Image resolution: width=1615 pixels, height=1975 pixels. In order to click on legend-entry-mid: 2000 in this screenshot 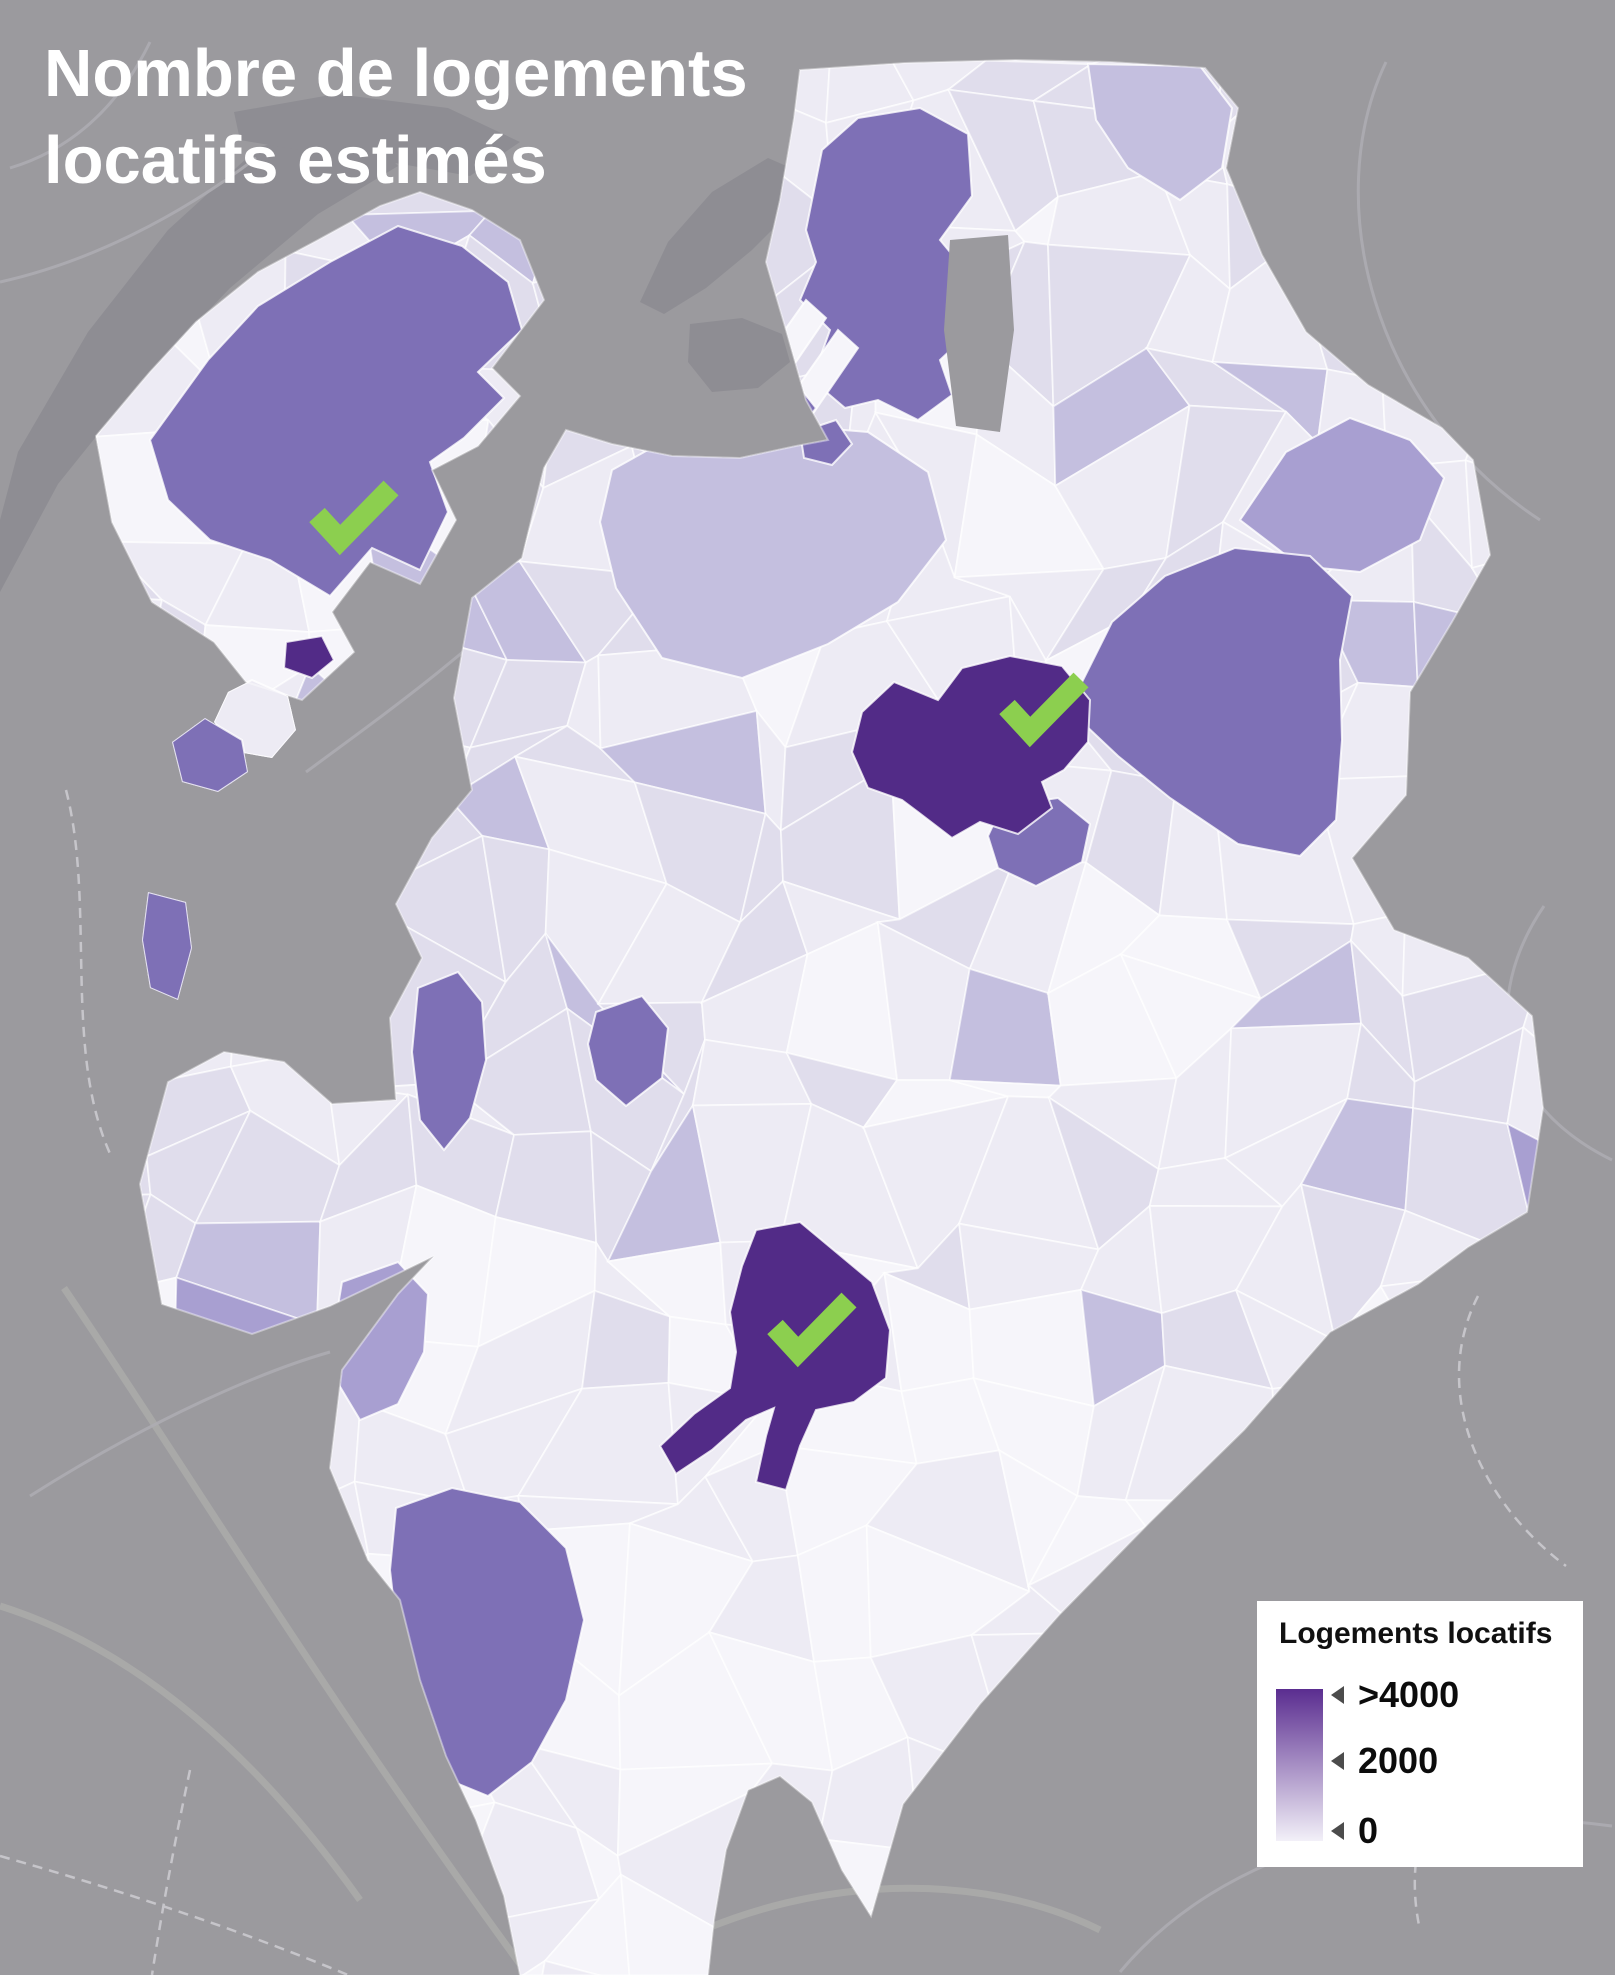, I will do `click(1384, 1761)`.